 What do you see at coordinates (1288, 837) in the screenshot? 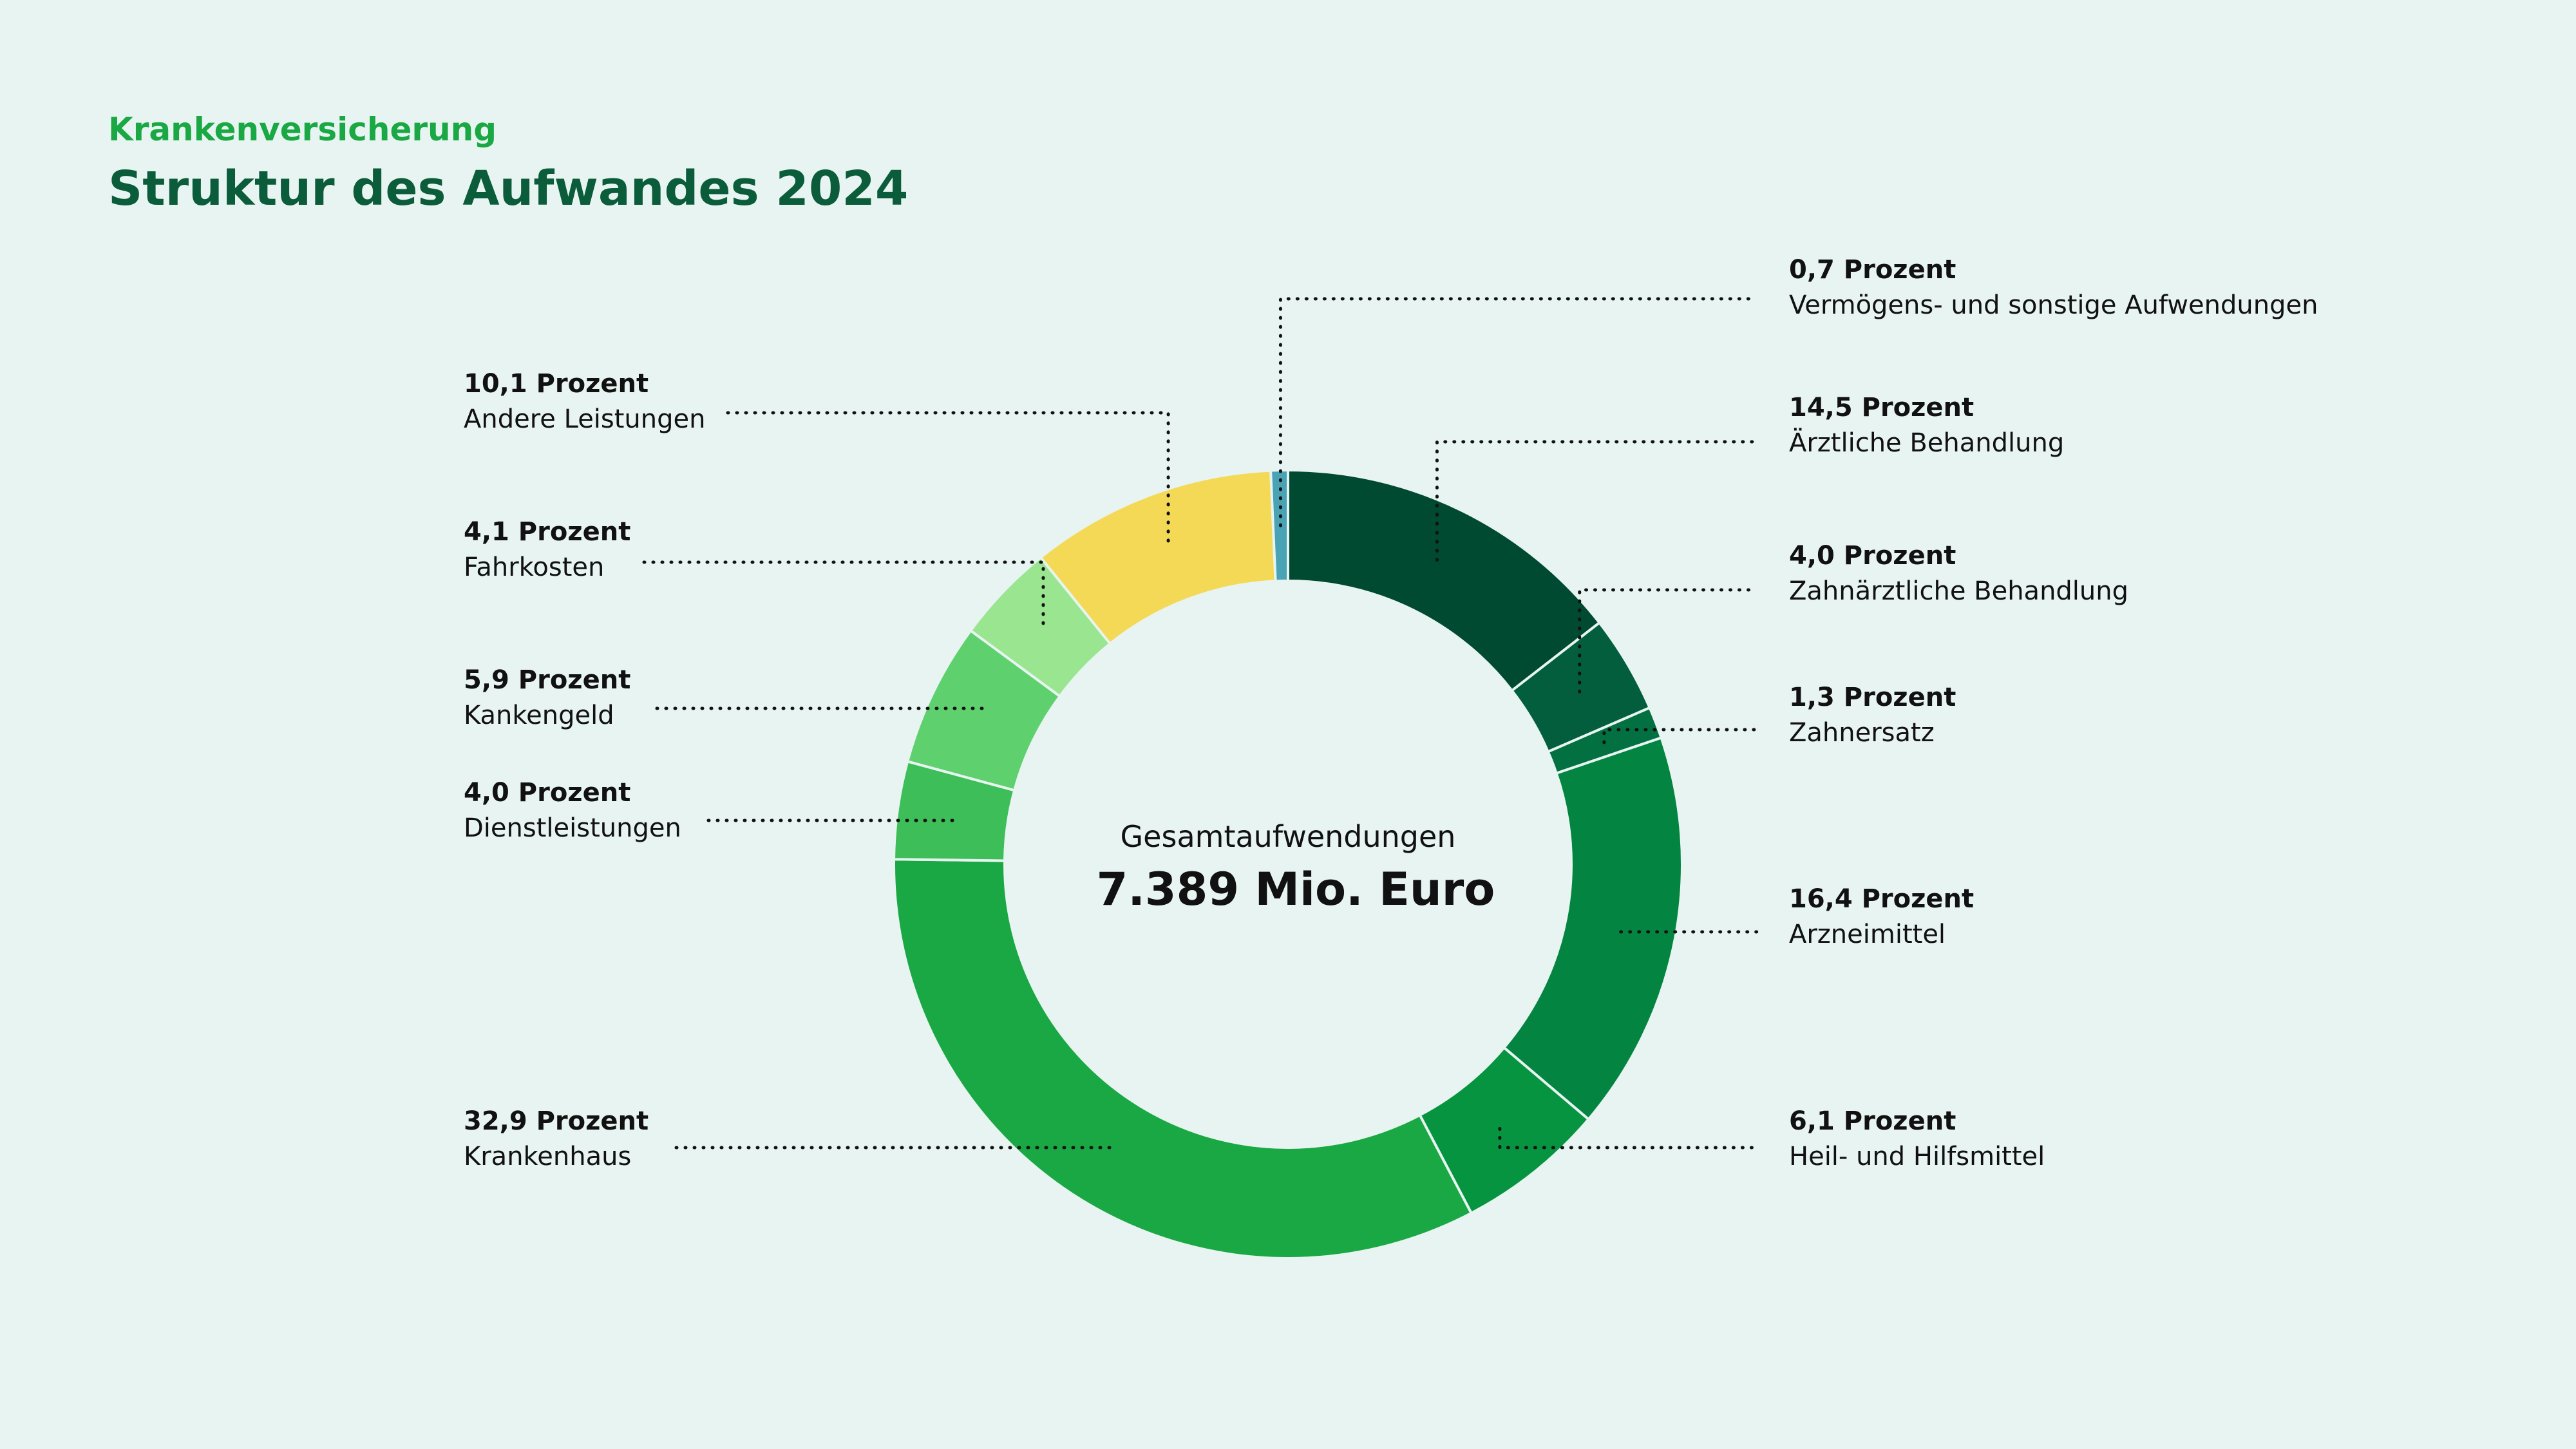
I see `center-caption: Gesamtaufwendungen` at bounding box center [1288, 837].